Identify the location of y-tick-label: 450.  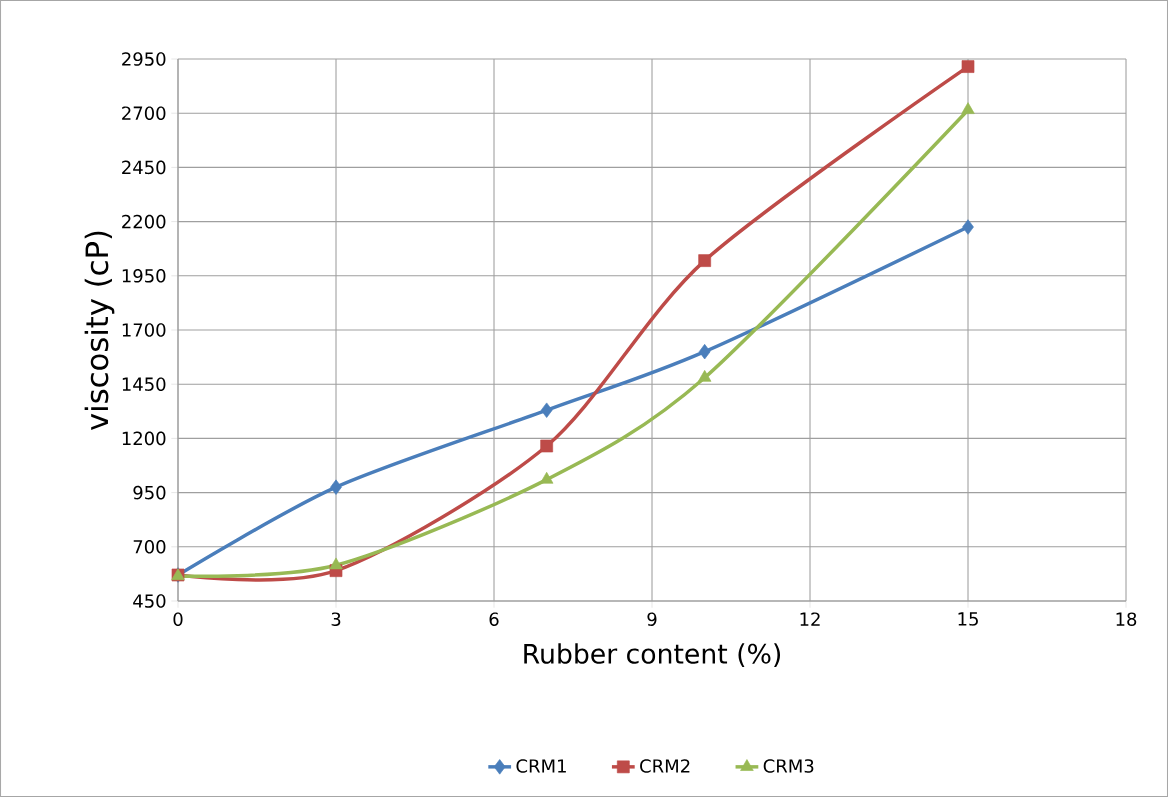
(149, 601).